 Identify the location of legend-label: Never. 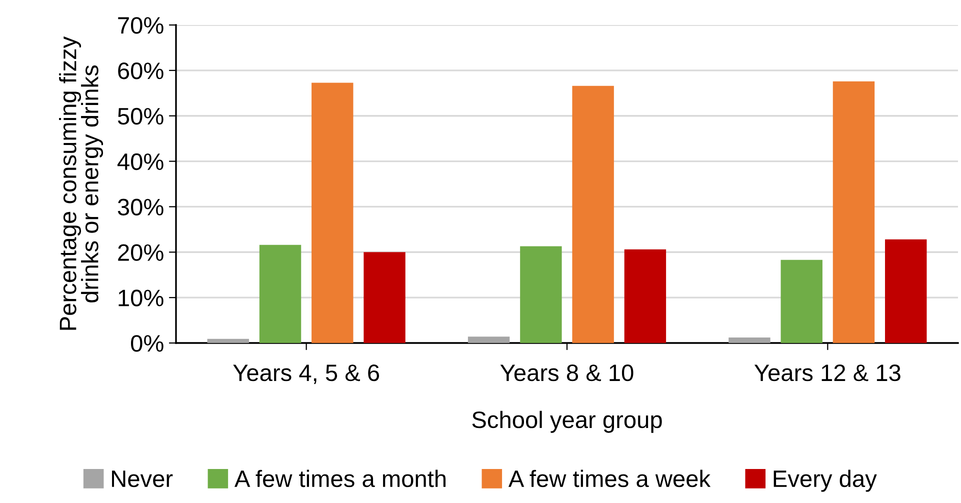
(142, 479).